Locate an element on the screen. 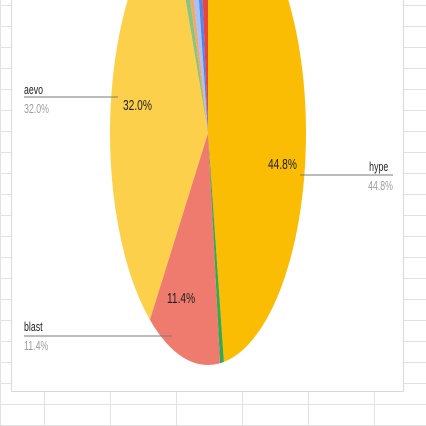 The height and width of the screenshot is (426, 426). slice-label-aevo: 32.0% is located at coordinates (137, 105).